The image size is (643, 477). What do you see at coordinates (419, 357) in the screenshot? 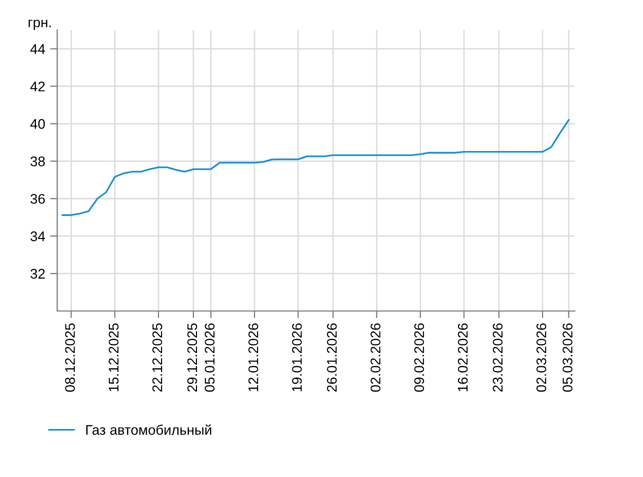
I see `x-tick-label: 09.02.2026` at bounding box center [419, 357].